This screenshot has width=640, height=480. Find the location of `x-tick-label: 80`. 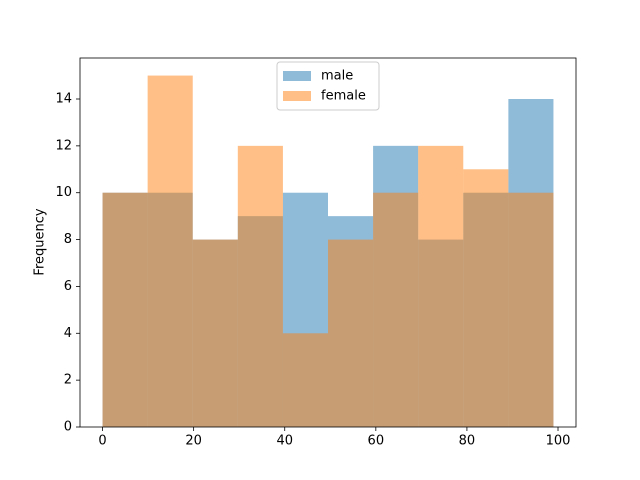

x-tick-label: 80 is located at coordinates (467, 441).